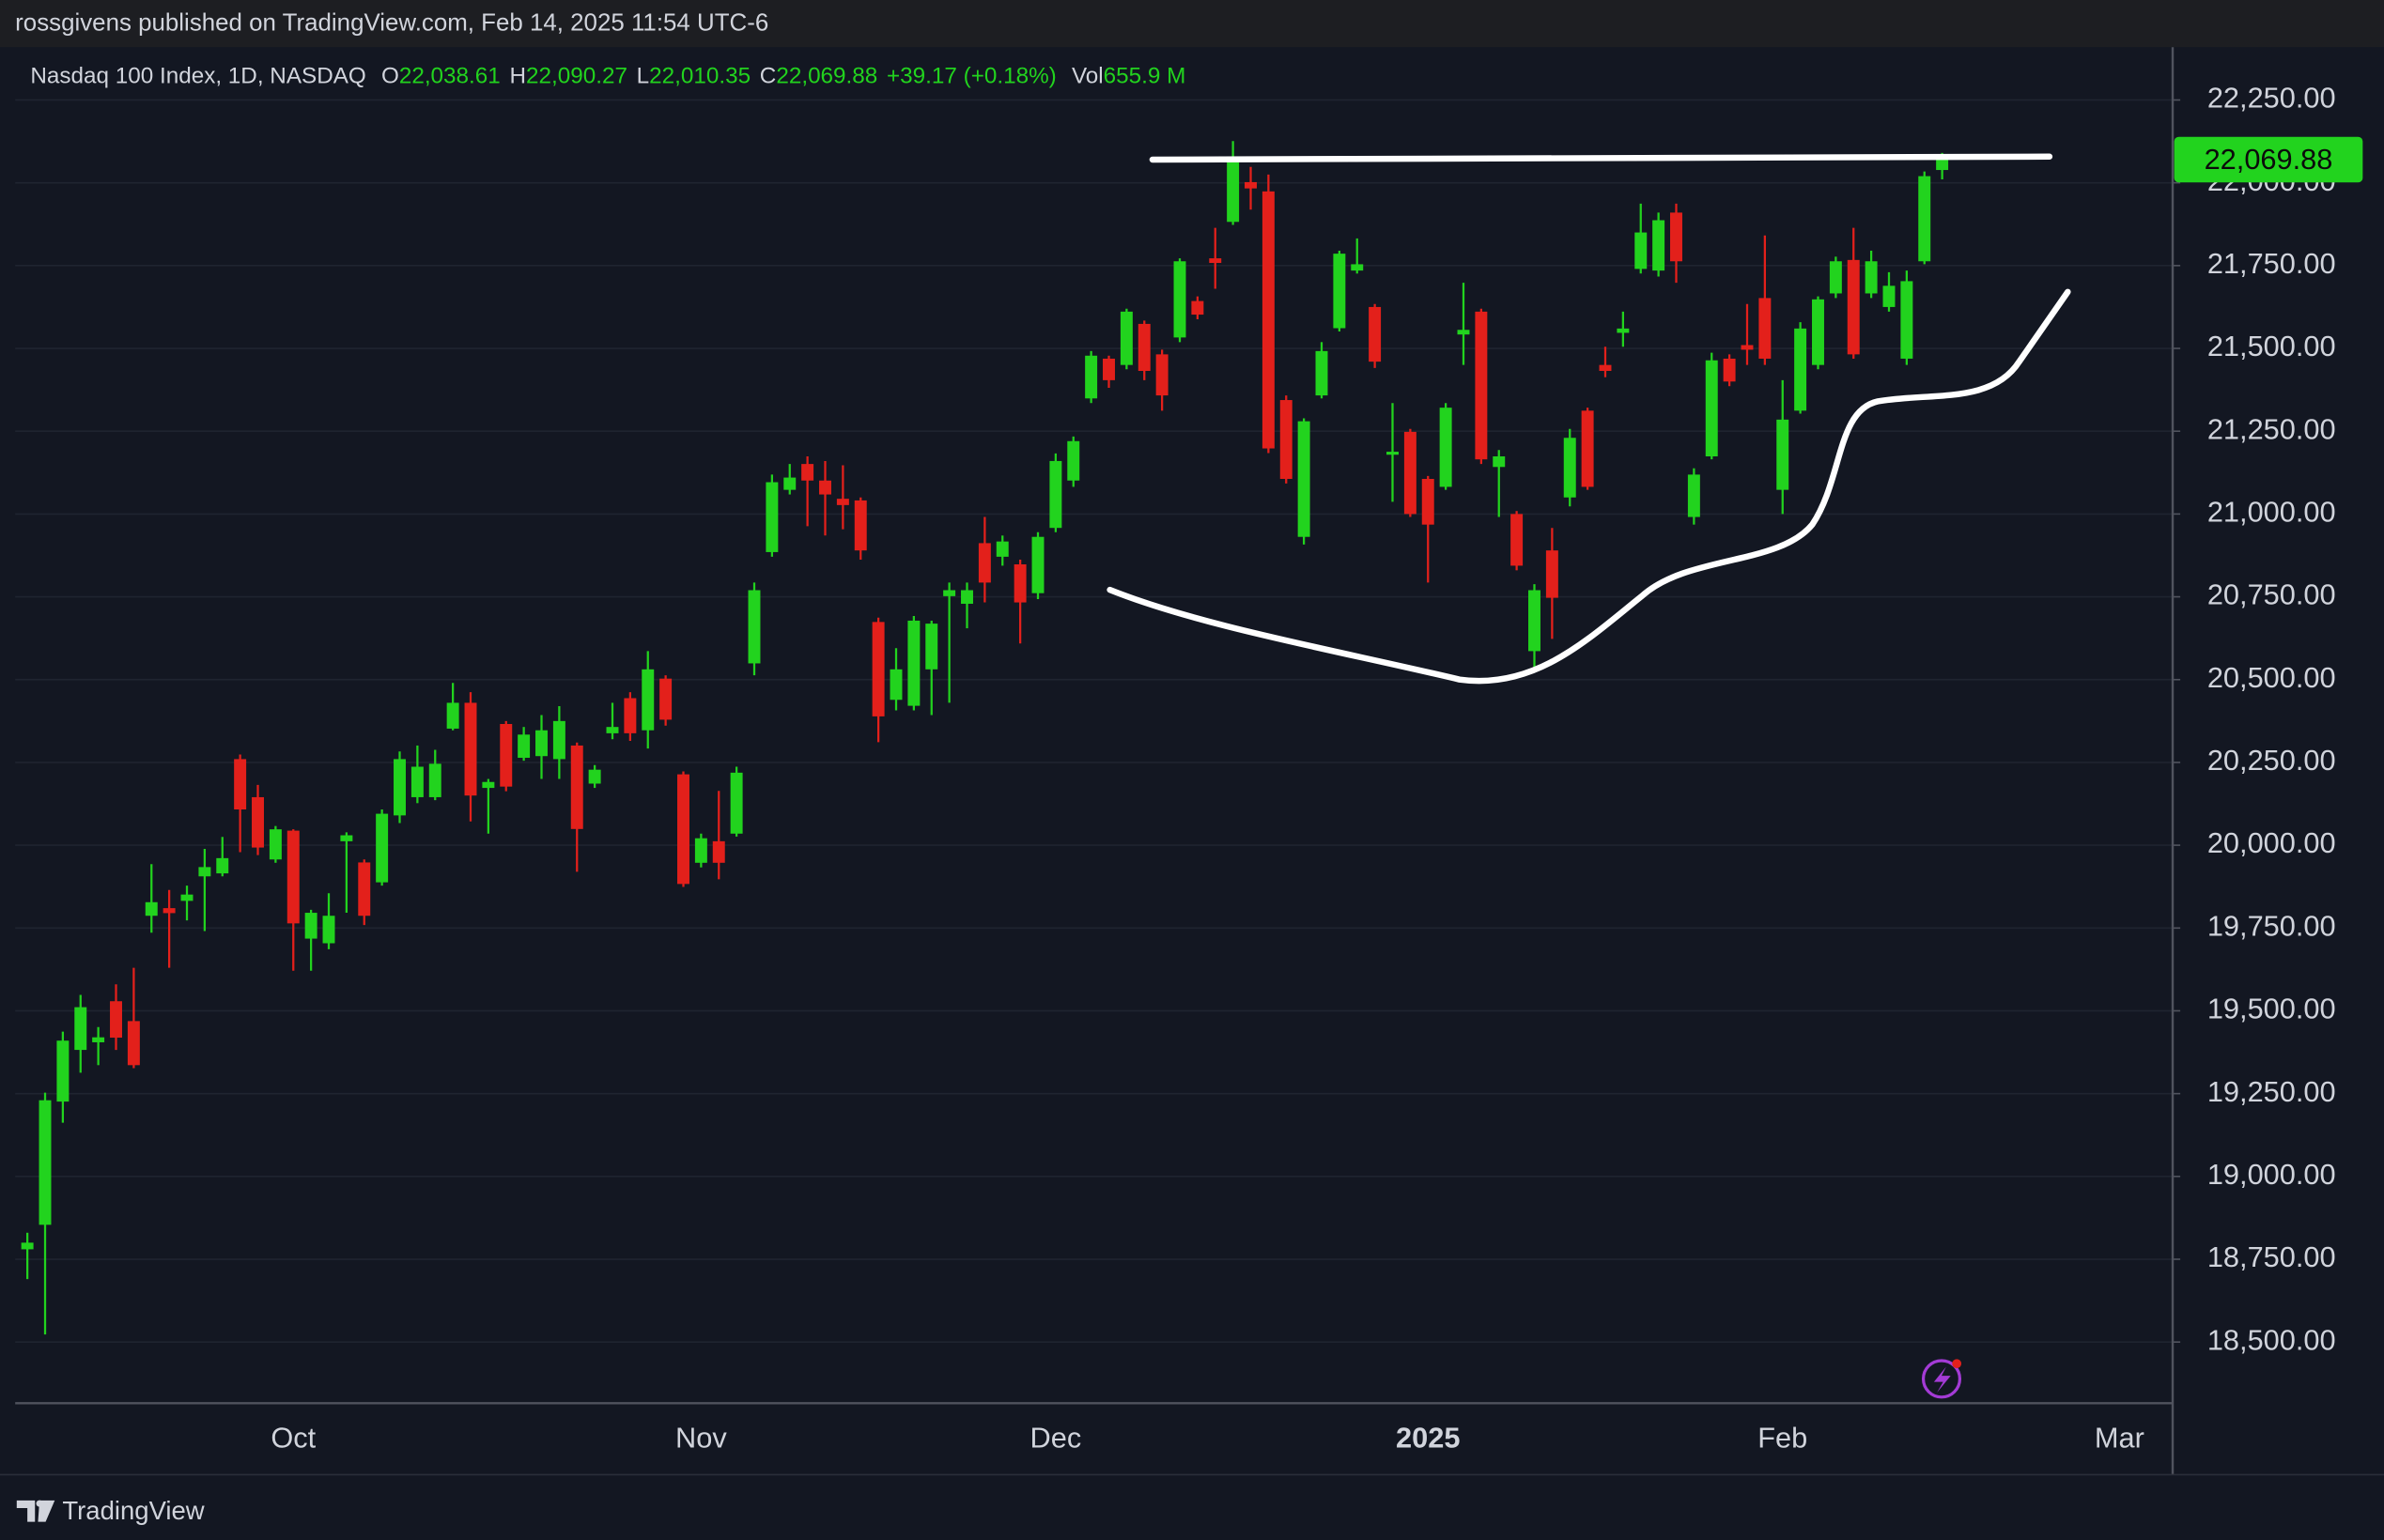  I want to click on volume-key: Vol, so click(1088, 76).